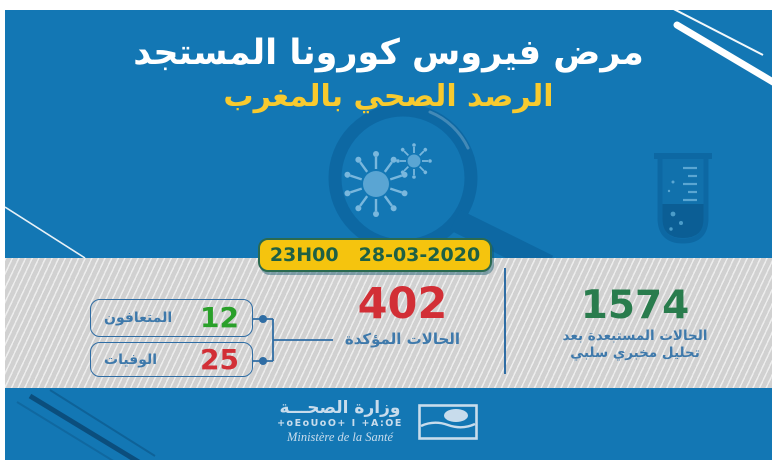  What do you see at coordinates (635, 352) in the screenshot?
I see `excluded-label-line2: تحليل مخبري سلبي` at bounding box center [635, 352].